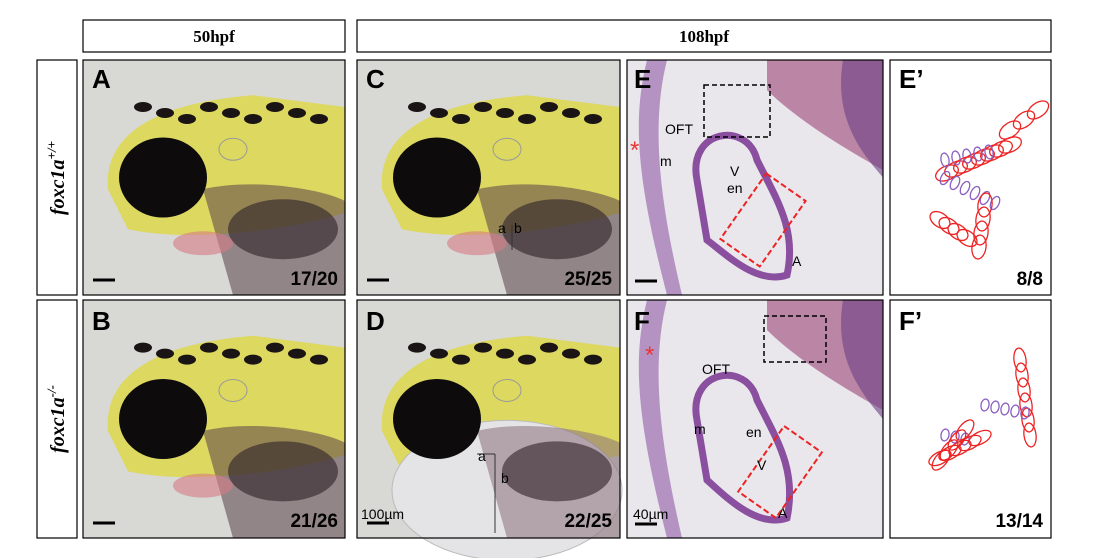 The height and width of the screenshot is (558, 1100). What do you see at coordinates (642, 79) in the screenshot?
I see `panel-letter: E` at bounding box center [642, 79].